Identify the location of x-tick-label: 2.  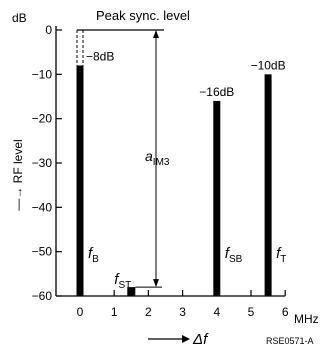
(148, 312).